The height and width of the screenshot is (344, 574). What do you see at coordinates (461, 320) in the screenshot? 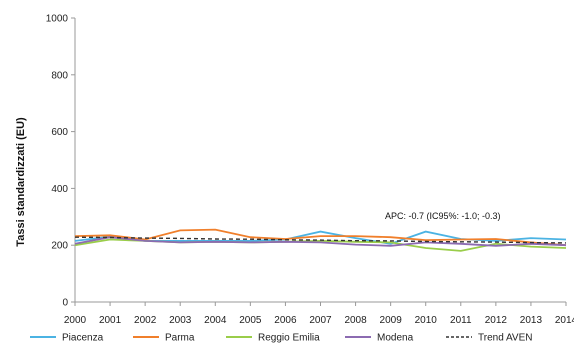
I see `x-tick-label: 2011` at bounding box center [461, 320].